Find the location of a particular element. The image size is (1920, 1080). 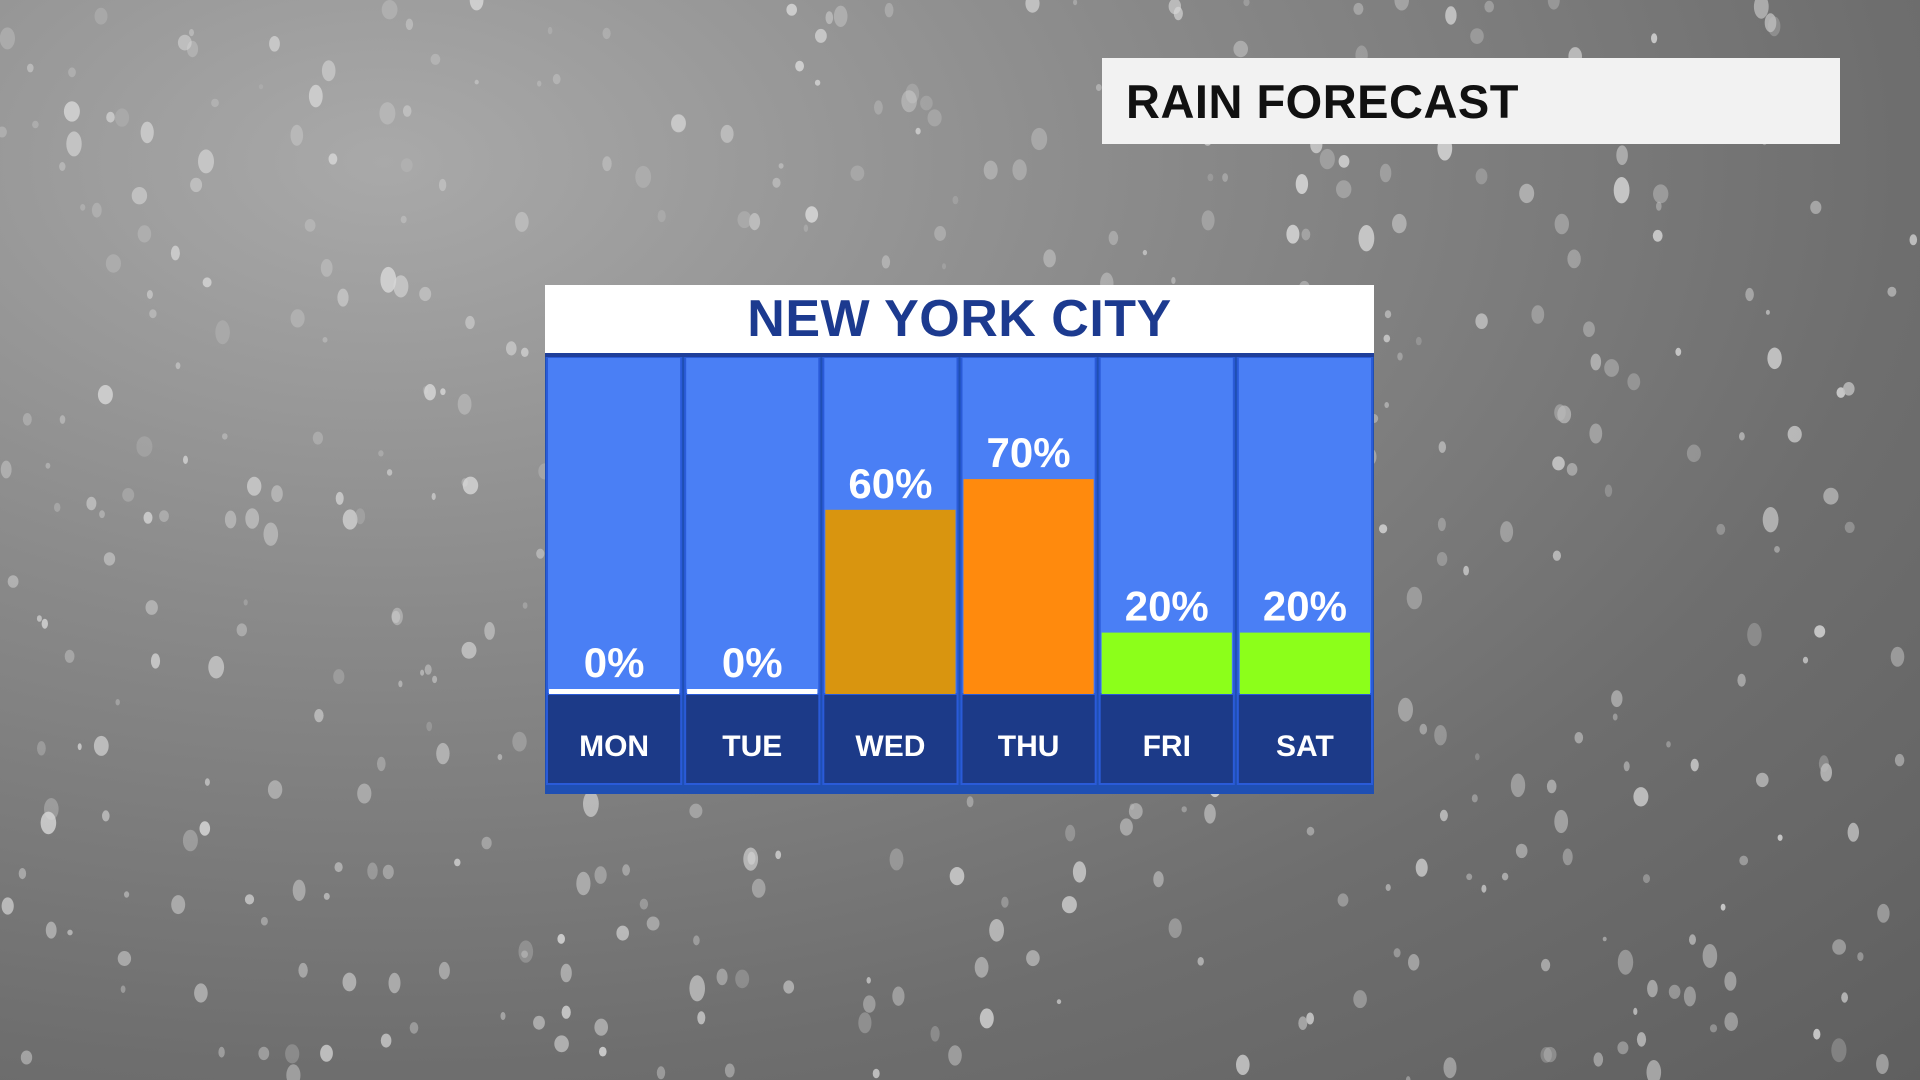

column-background is located at coordinates (614, 526).